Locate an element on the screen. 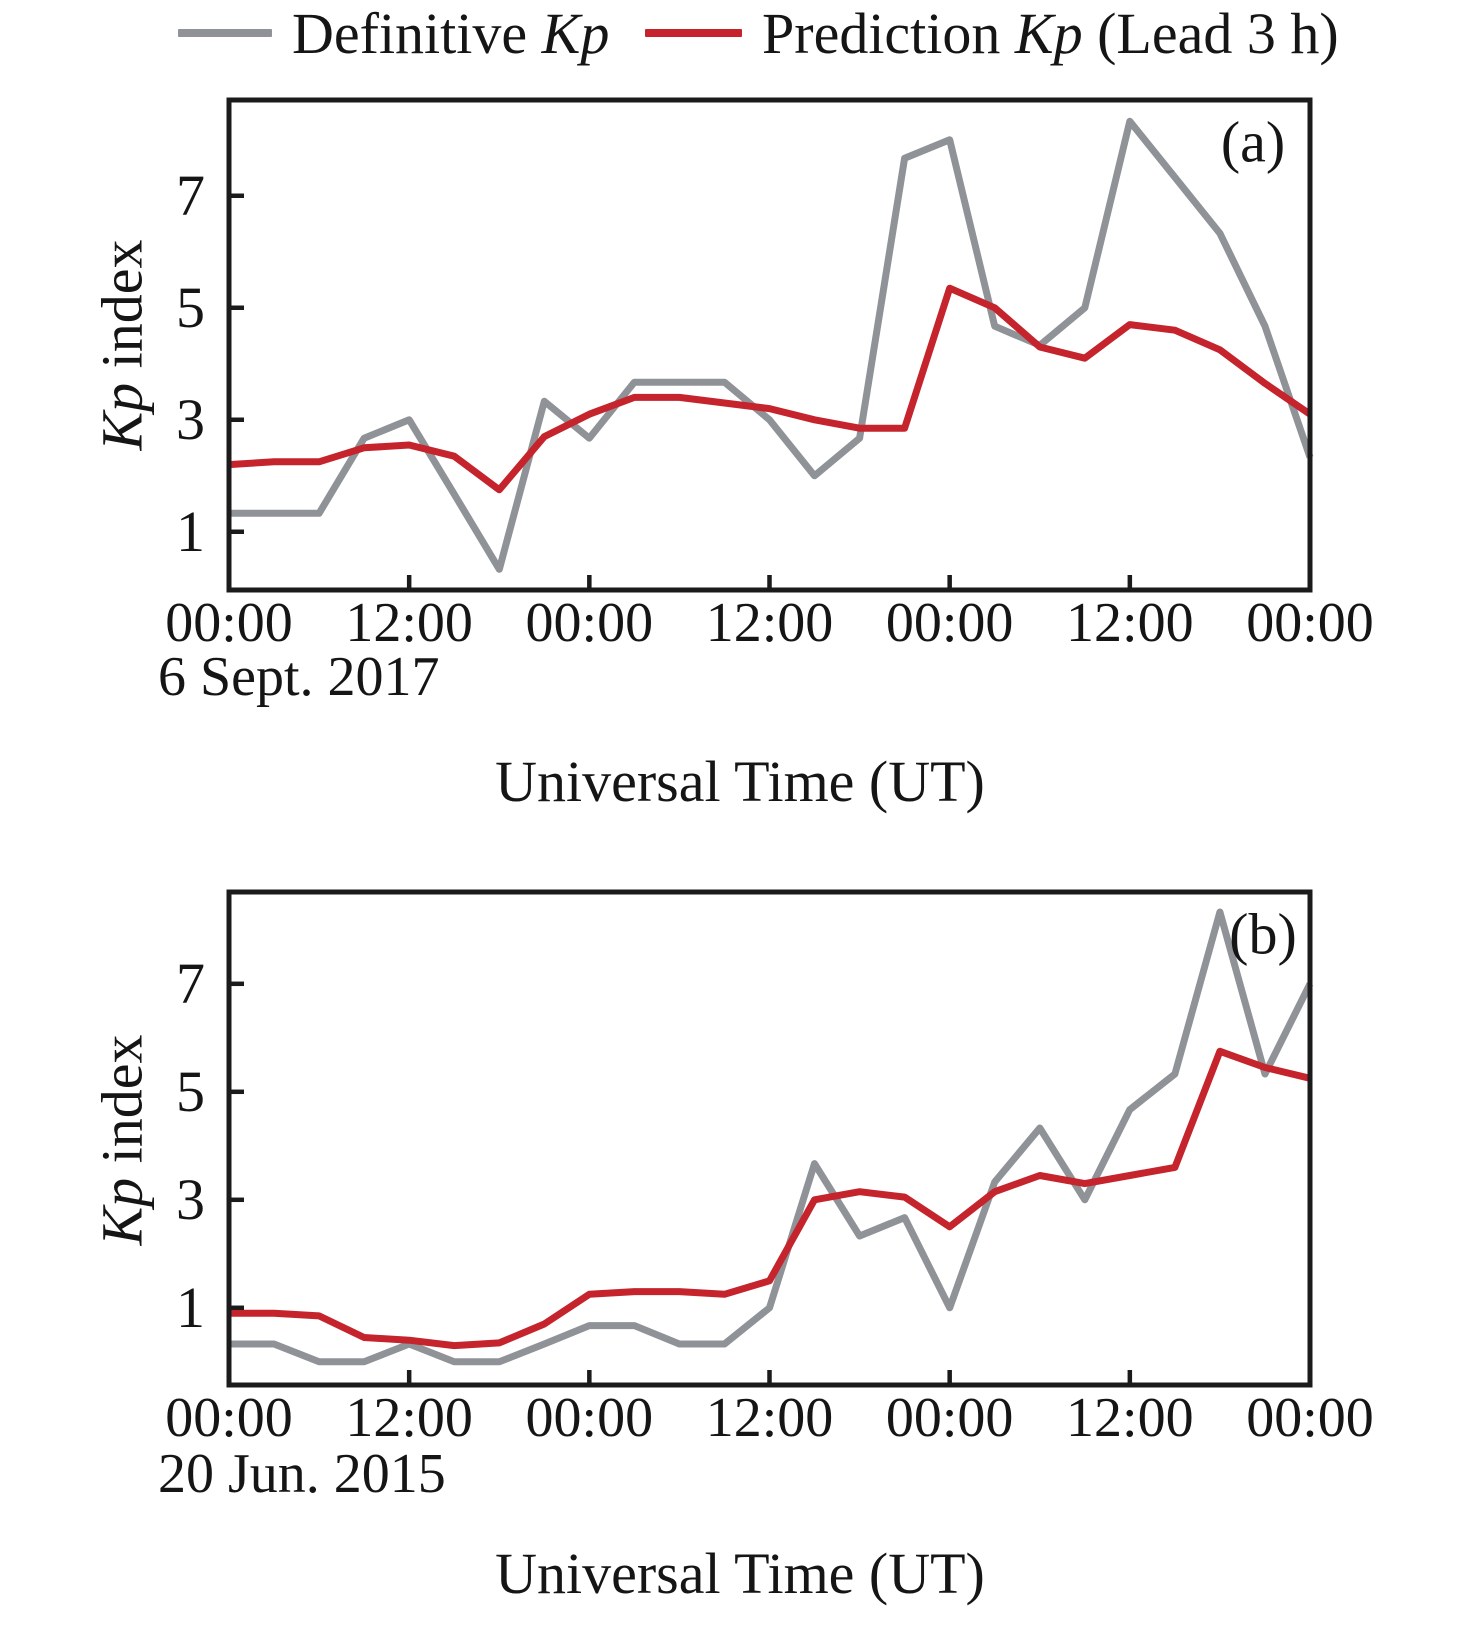  panel-b-xlabel: Universal Time (UT) is located at coordinates (740, 1573).